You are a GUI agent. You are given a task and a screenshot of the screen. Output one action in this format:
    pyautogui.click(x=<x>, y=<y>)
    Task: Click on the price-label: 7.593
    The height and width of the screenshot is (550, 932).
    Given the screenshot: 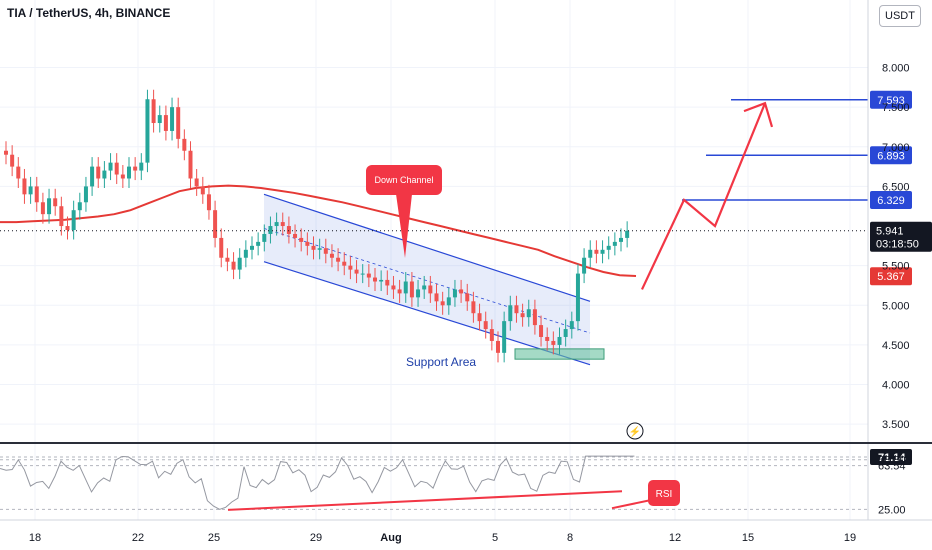 What is the action you would take?
    pyautogui.click(x=891, y=101)
    